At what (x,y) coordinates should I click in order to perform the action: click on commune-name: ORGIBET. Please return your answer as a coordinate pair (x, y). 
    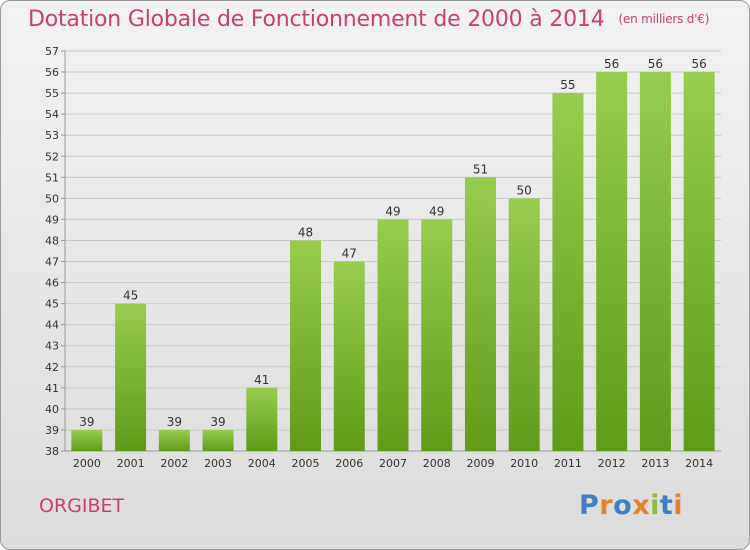
    Looking at the image, I should click on (82, 506).